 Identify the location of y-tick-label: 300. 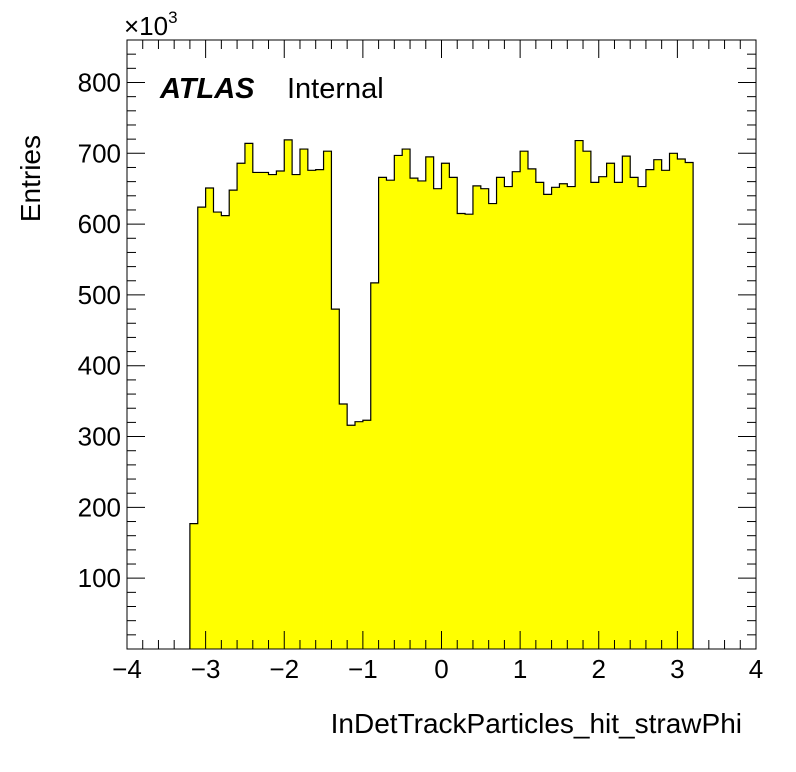
(99, 437).